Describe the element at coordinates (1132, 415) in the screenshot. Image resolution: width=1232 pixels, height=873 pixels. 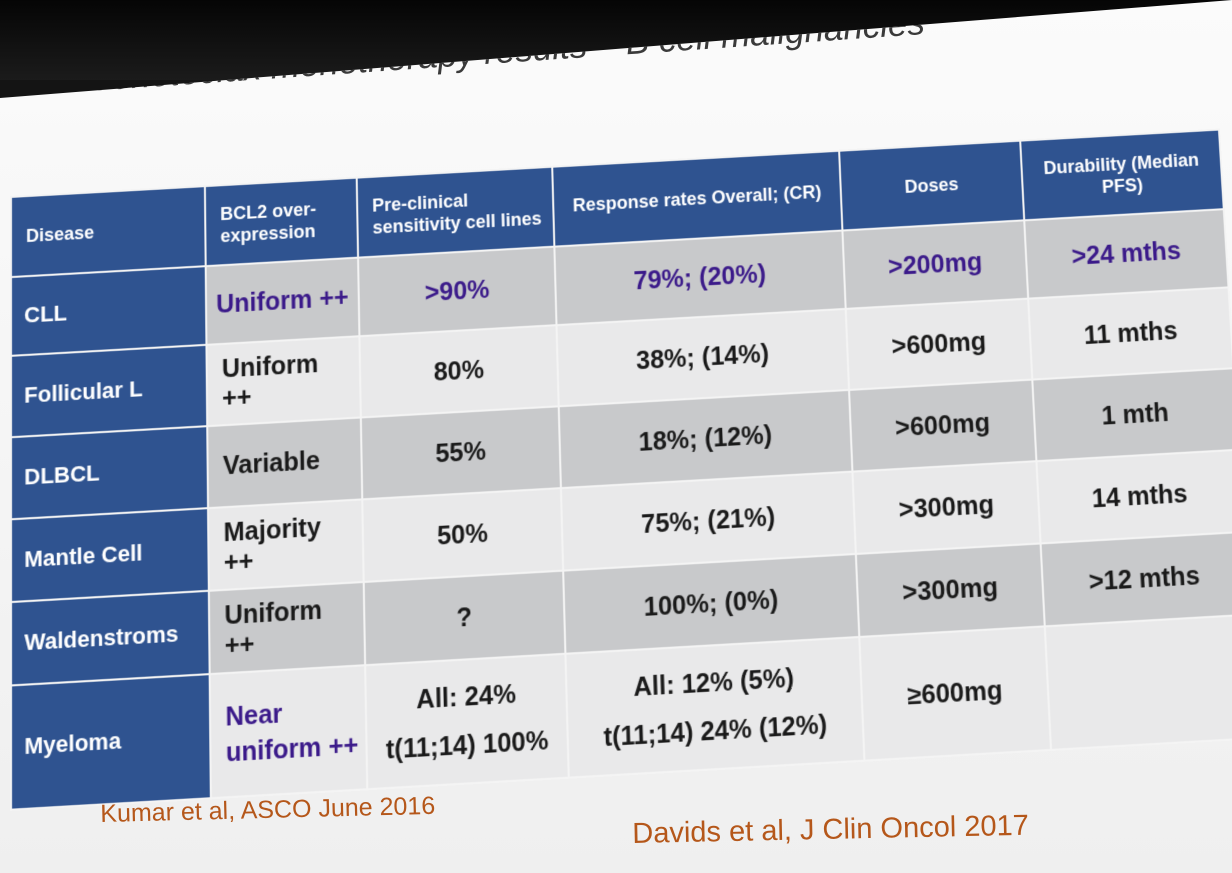
I see `cell-durability: 1 mth` at that location.